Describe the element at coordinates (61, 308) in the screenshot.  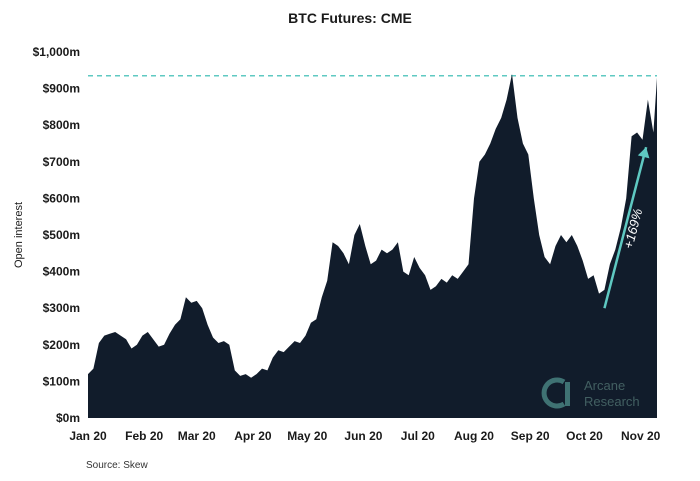
I see `y-tick-label: $300m` at that location.